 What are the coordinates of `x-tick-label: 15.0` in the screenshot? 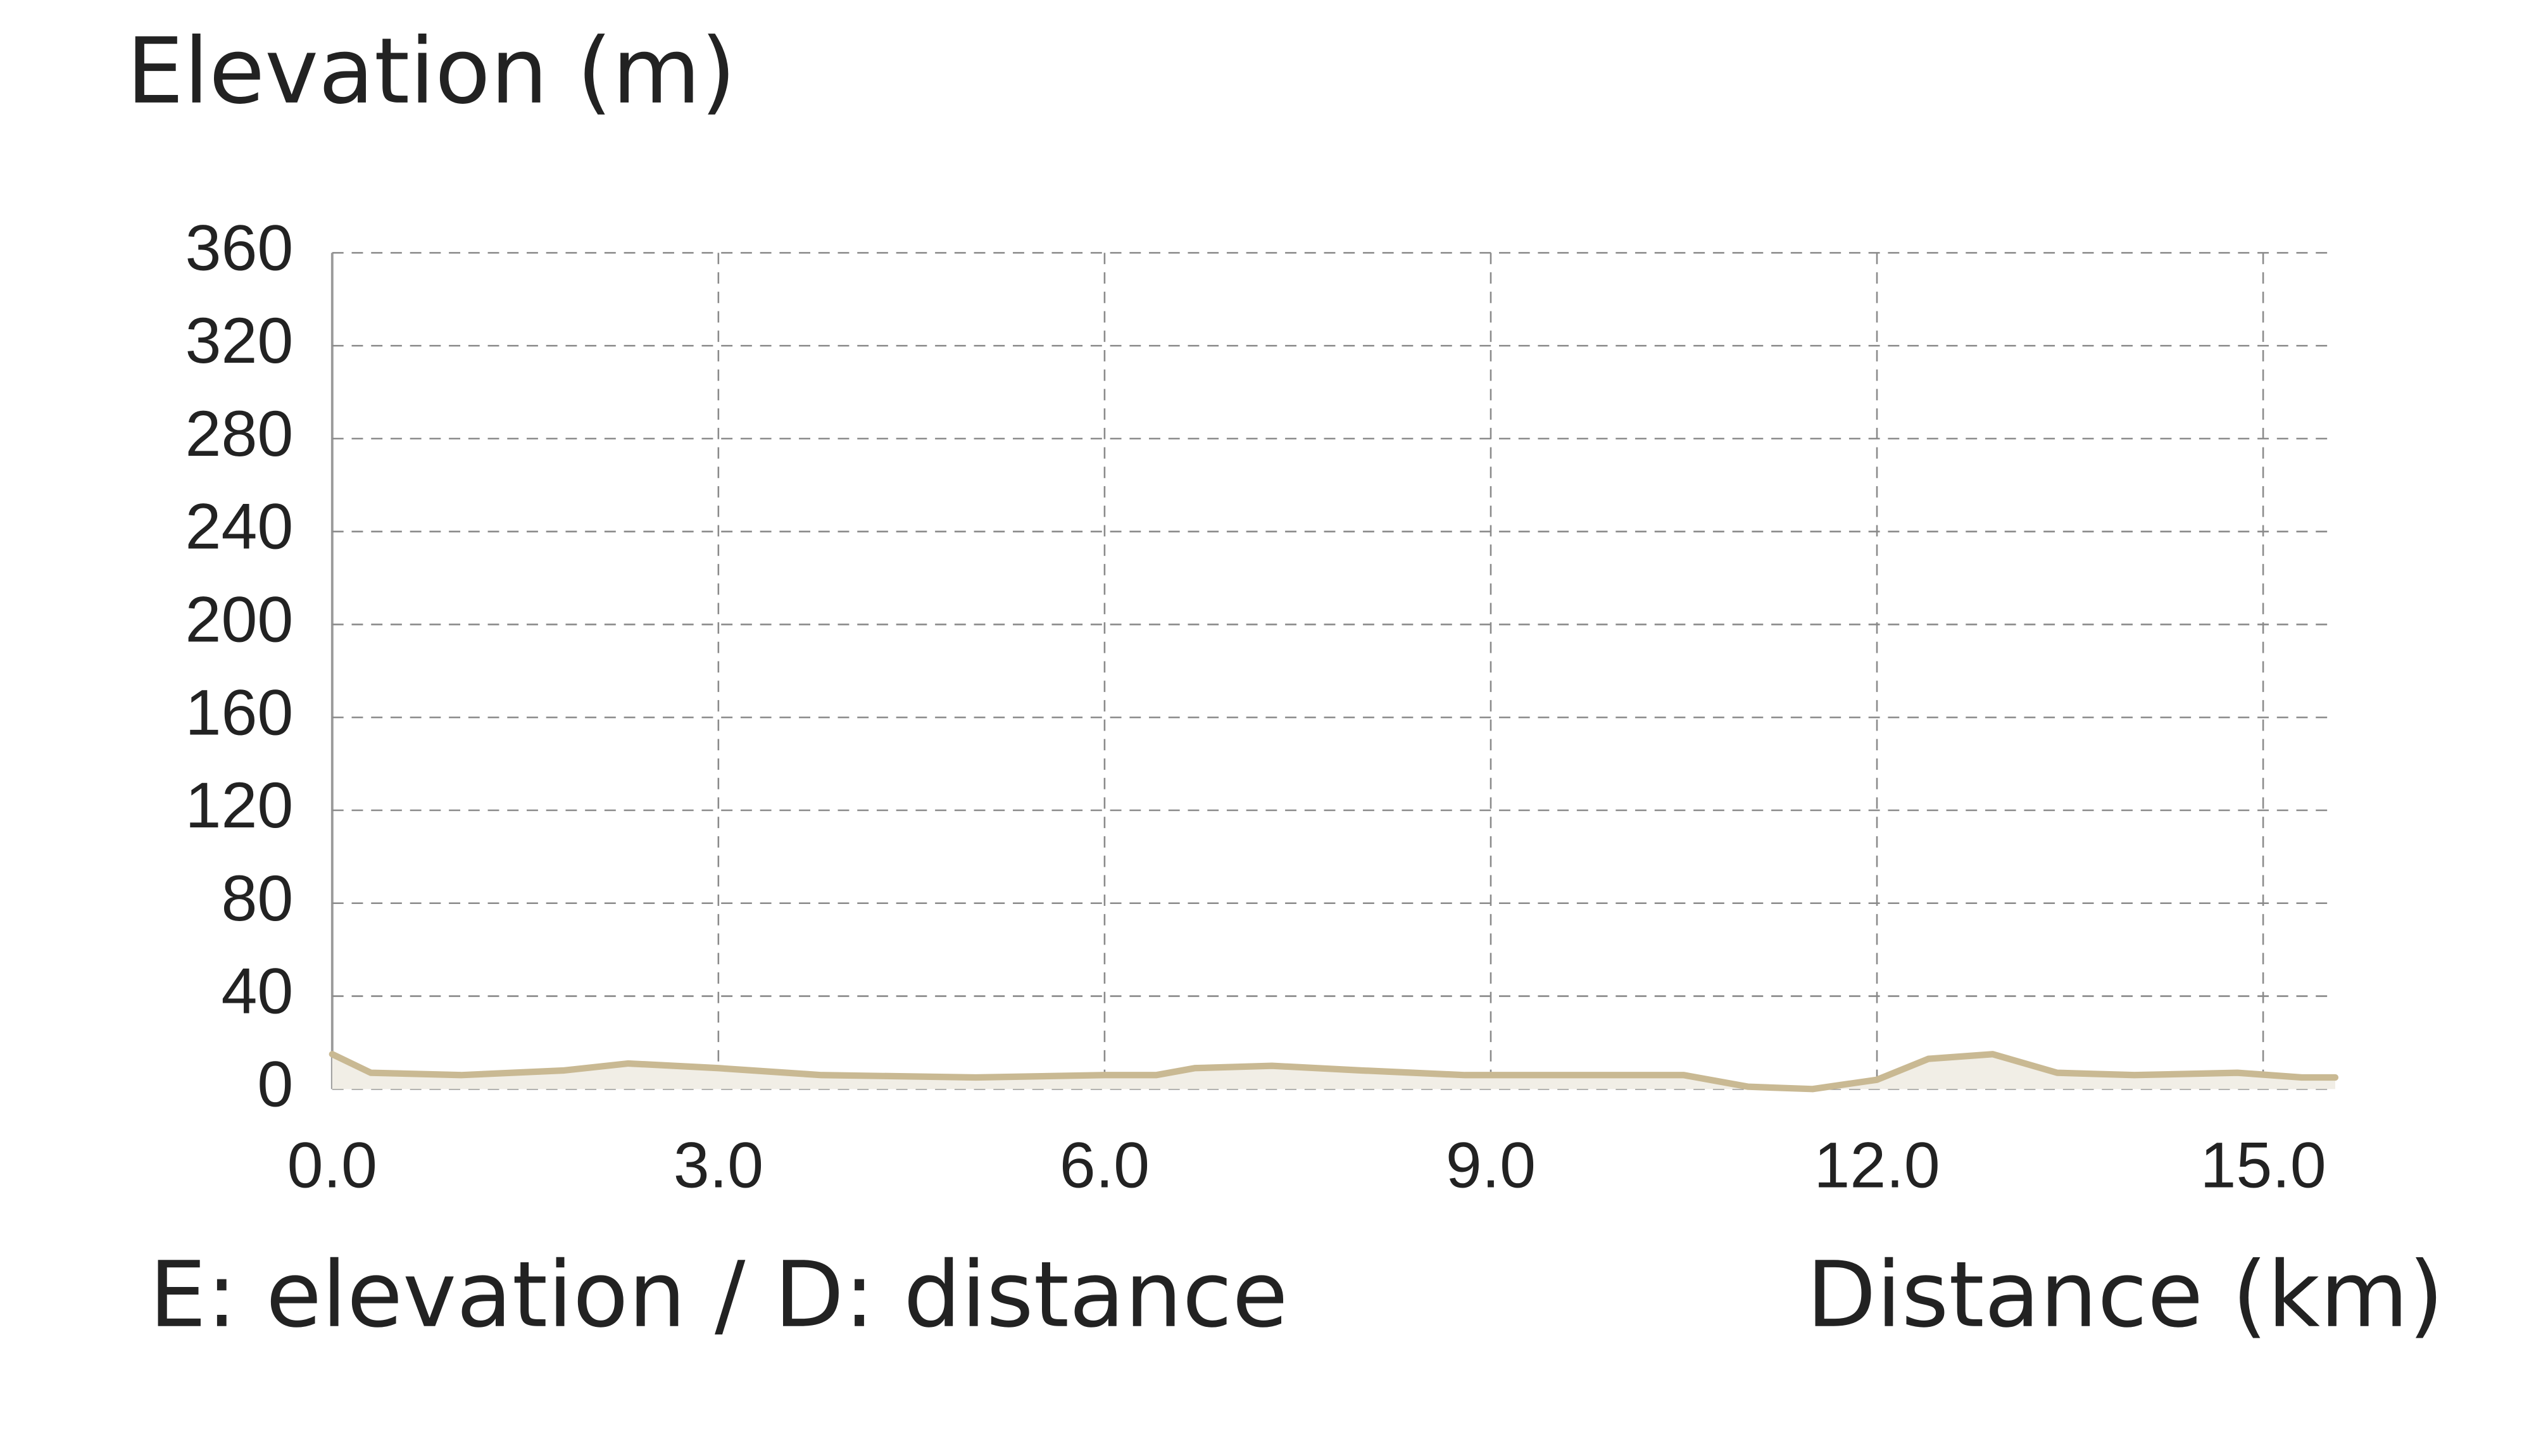 It's located at (2263, 1164).